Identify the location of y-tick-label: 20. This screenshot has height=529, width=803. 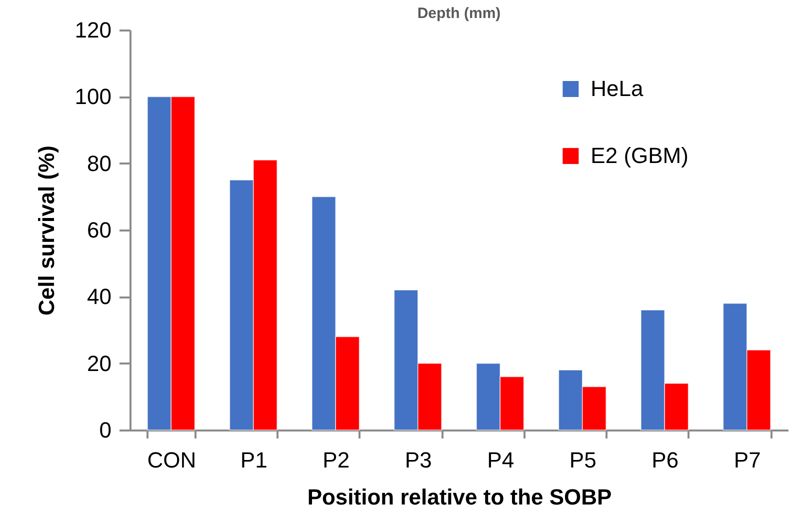
(99, 363).